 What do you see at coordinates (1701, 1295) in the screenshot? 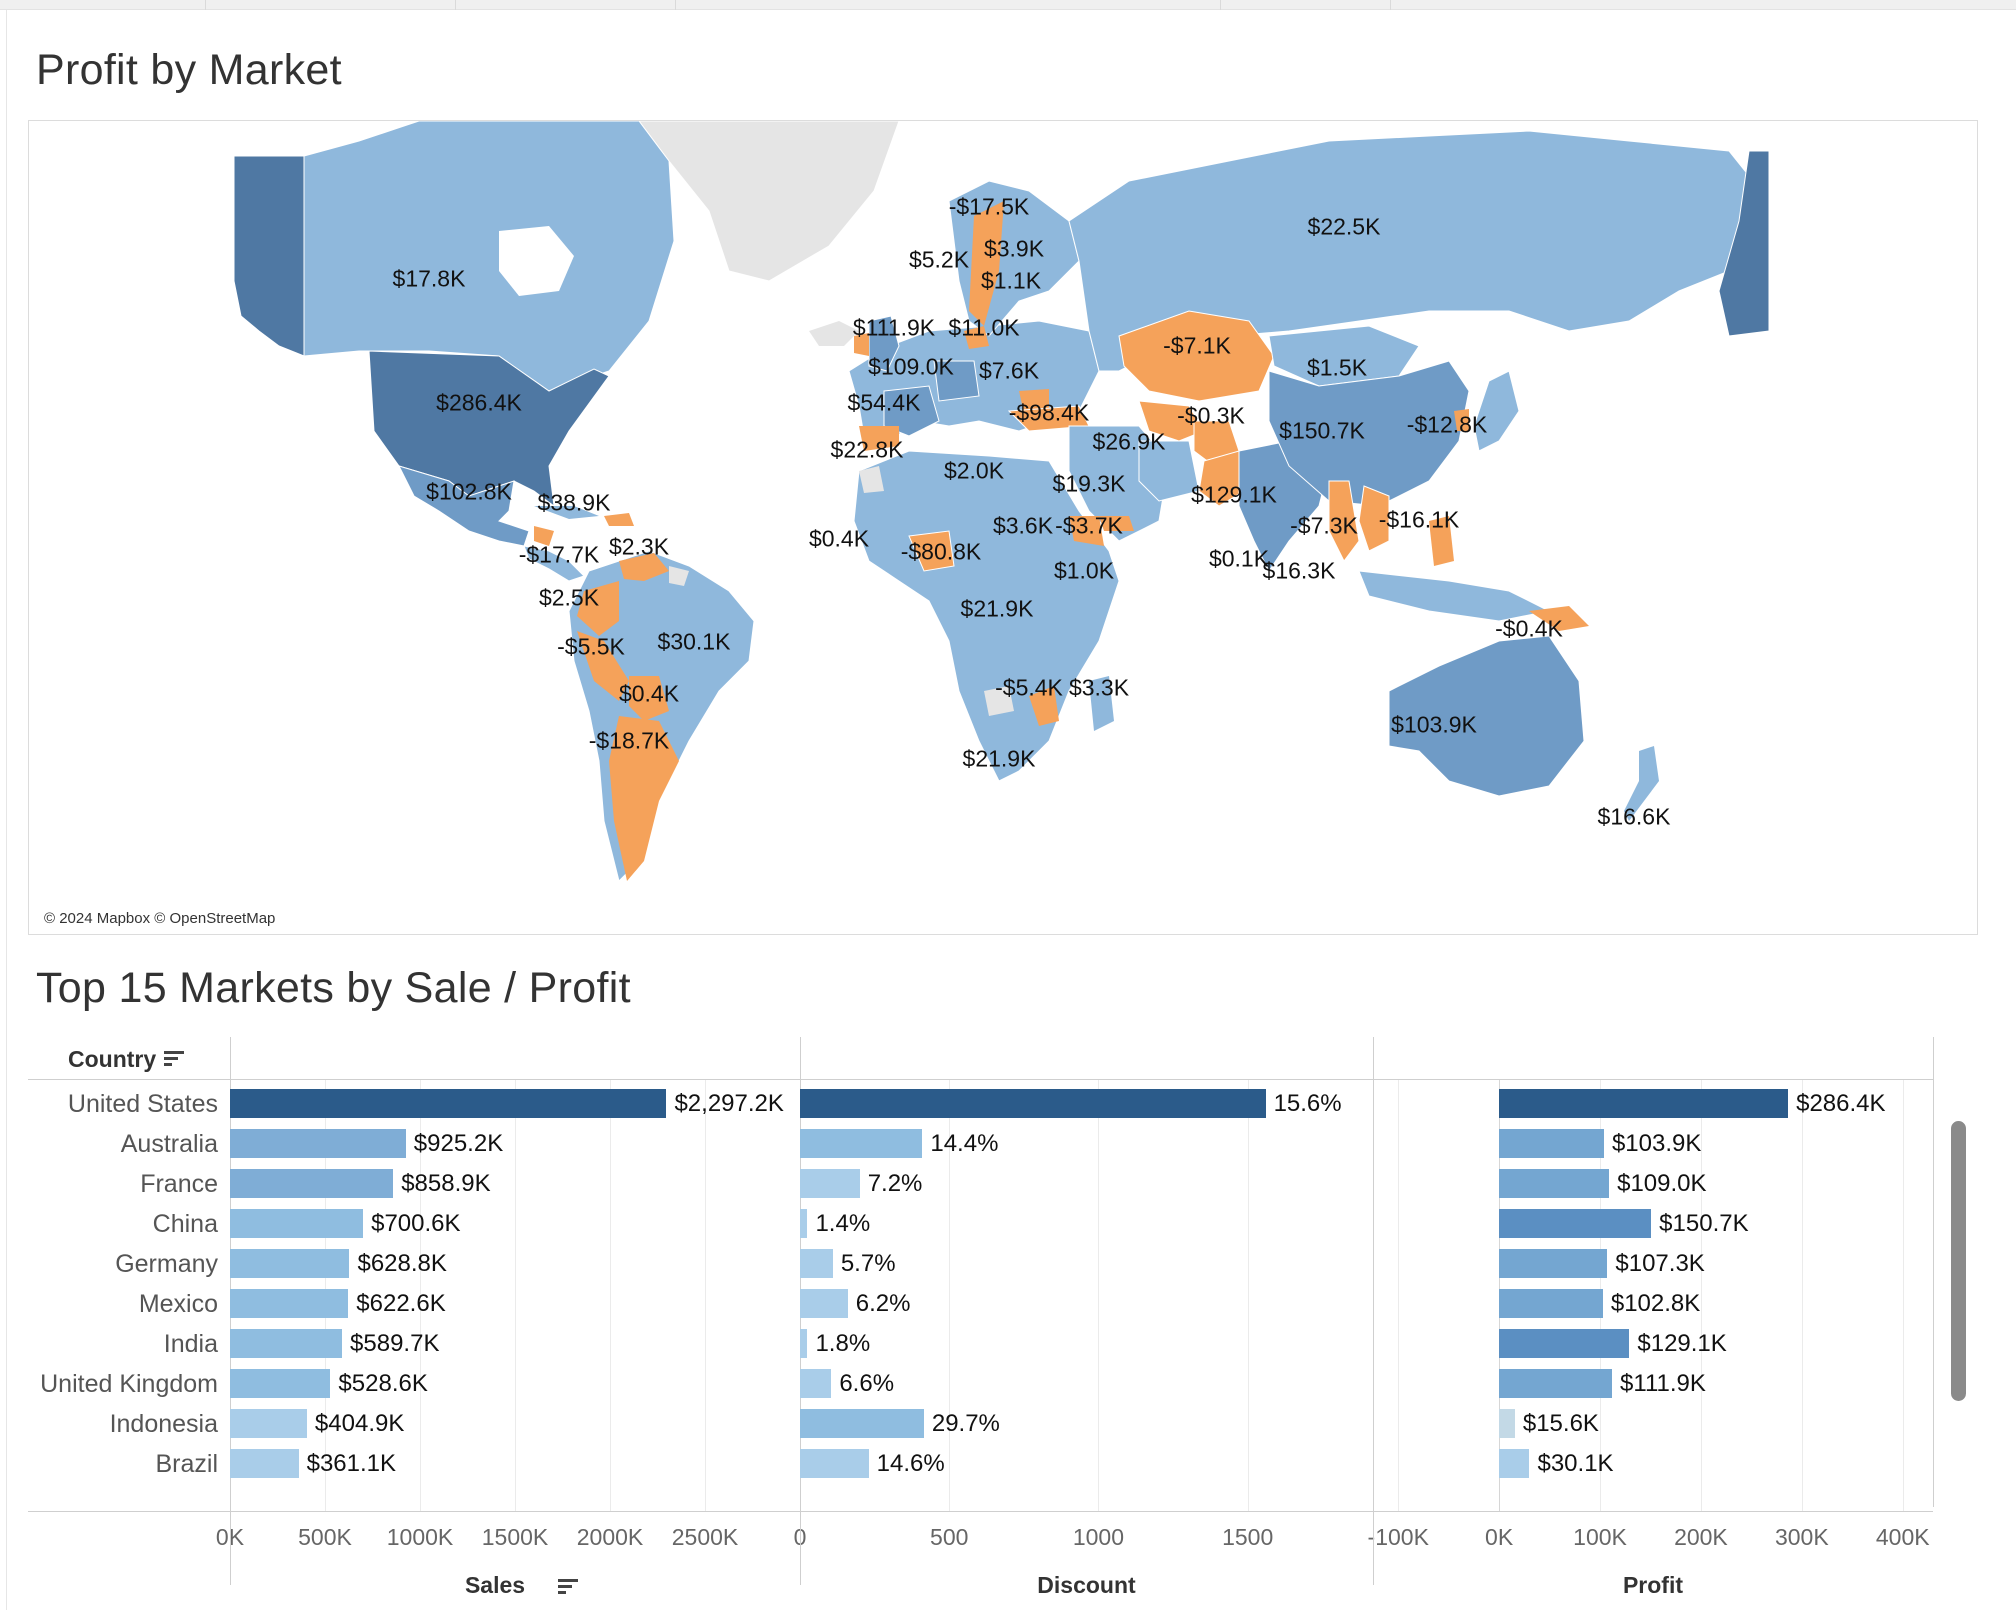
I see `profit-gridline` at bounding box center [1701, 1295].